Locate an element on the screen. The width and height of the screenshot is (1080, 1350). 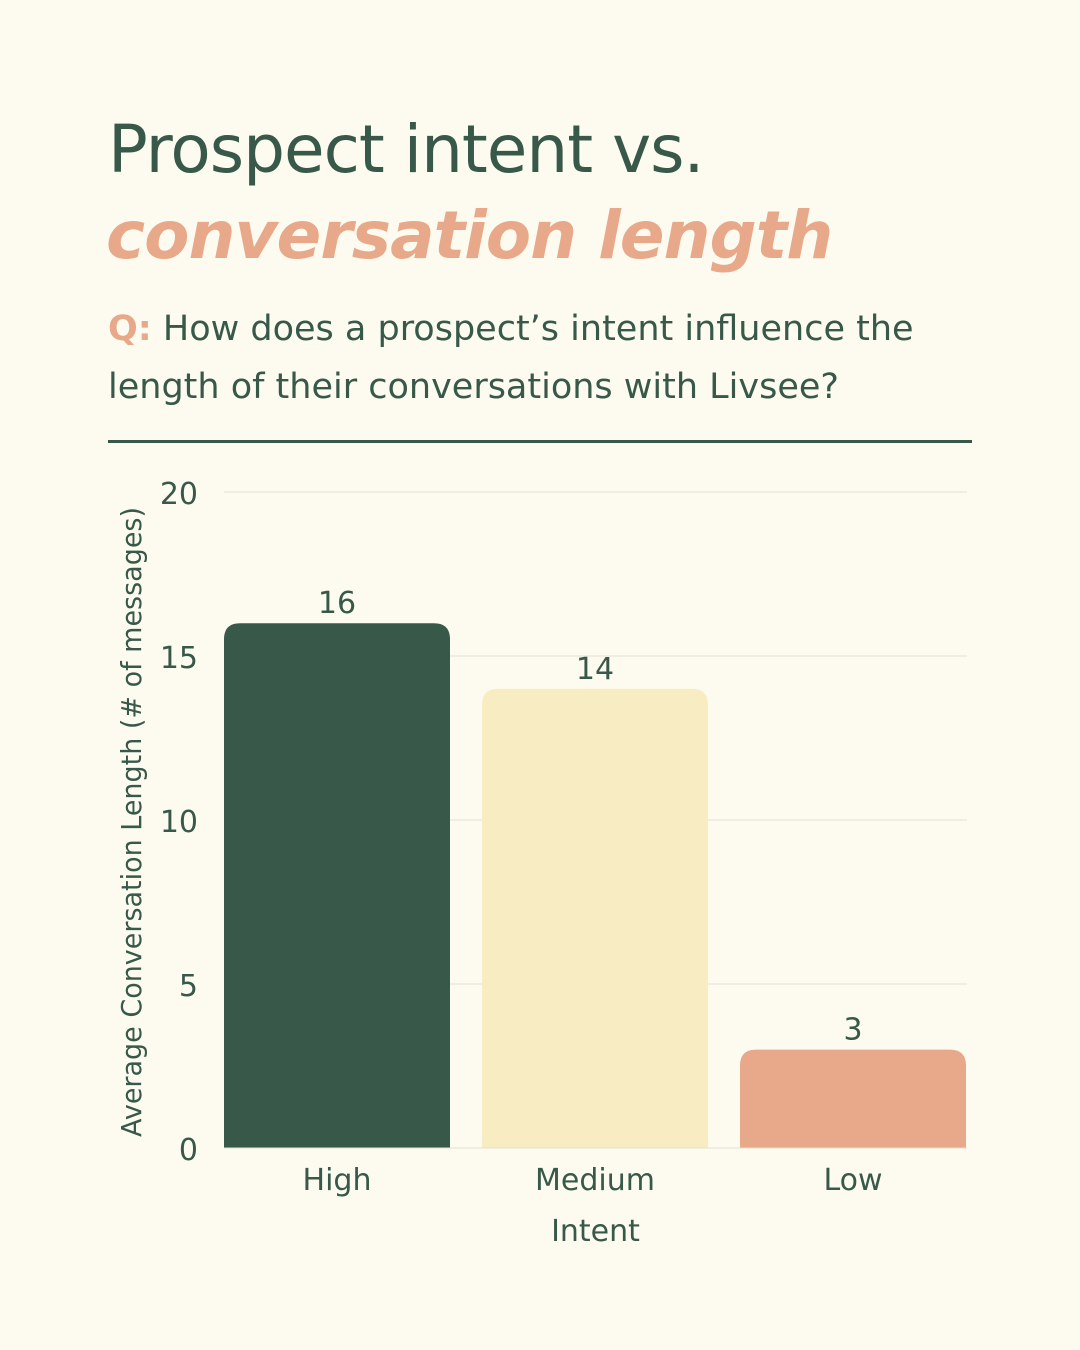
x-axis-title: Intent is located at coordinates (595, 1231).